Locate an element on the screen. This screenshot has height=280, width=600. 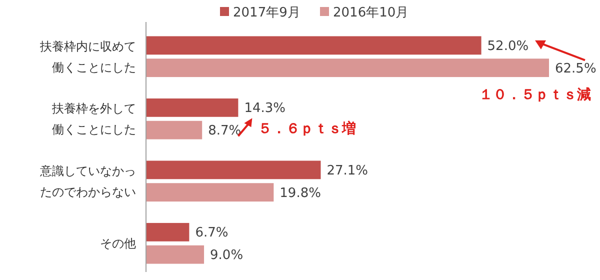
data-label: 6.7% is located at coordinates (211, 233).